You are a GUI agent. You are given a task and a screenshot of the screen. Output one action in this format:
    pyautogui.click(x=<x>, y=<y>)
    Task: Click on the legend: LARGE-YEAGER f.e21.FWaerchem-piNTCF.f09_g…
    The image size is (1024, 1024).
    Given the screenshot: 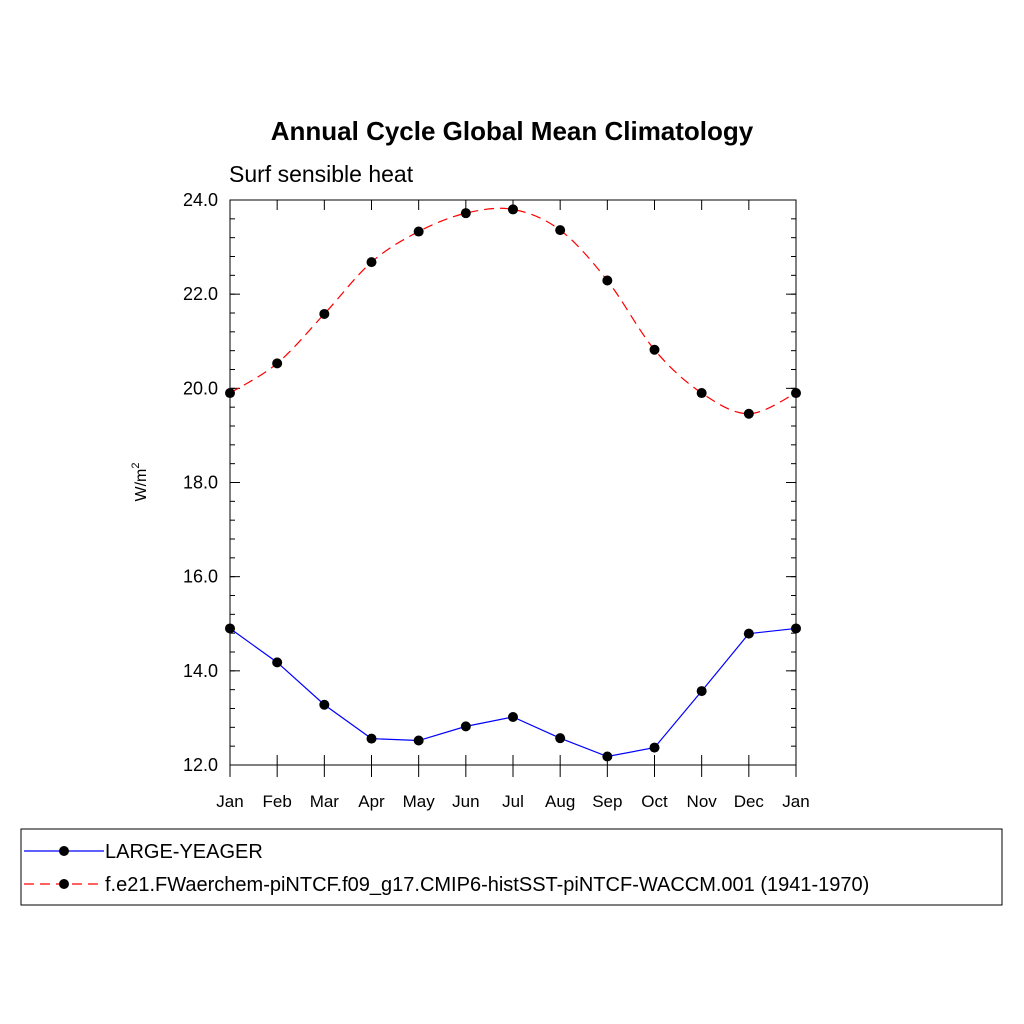 What is the action you would take?
    pyautogui.click(x=511, y=867)
    